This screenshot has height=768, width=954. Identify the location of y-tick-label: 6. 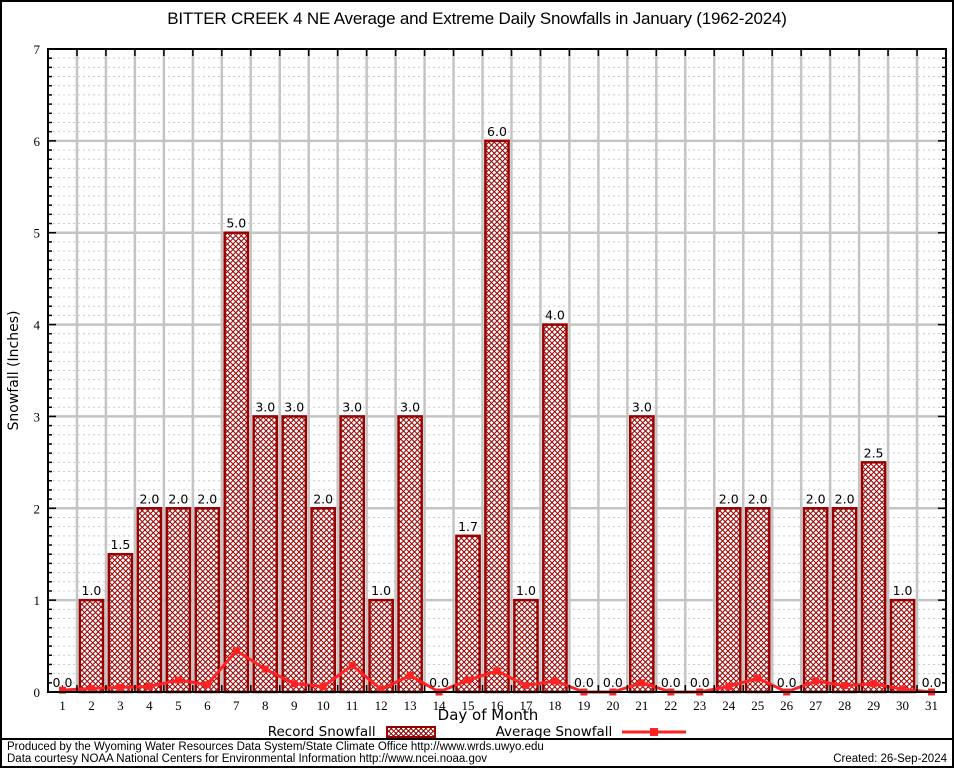
(37, 141).